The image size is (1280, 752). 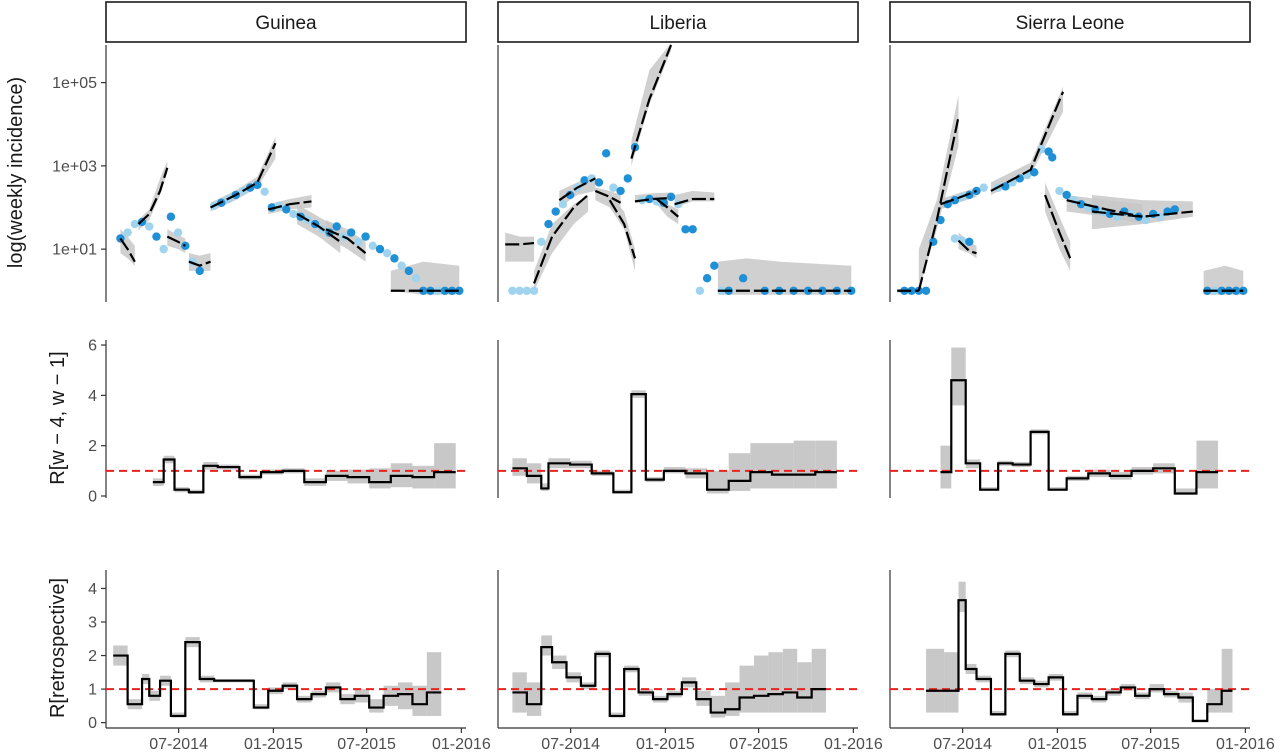 I want to click on panel-r_window-liberia, so click(x=677, y=419).